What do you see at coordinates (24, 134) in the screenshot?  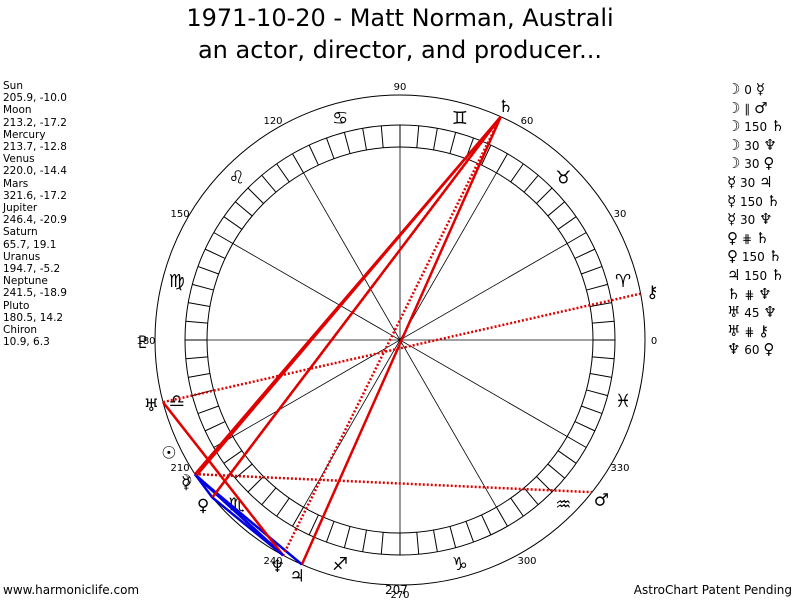 I see `planet-name: Mercury` at bounding box center [24, 134].